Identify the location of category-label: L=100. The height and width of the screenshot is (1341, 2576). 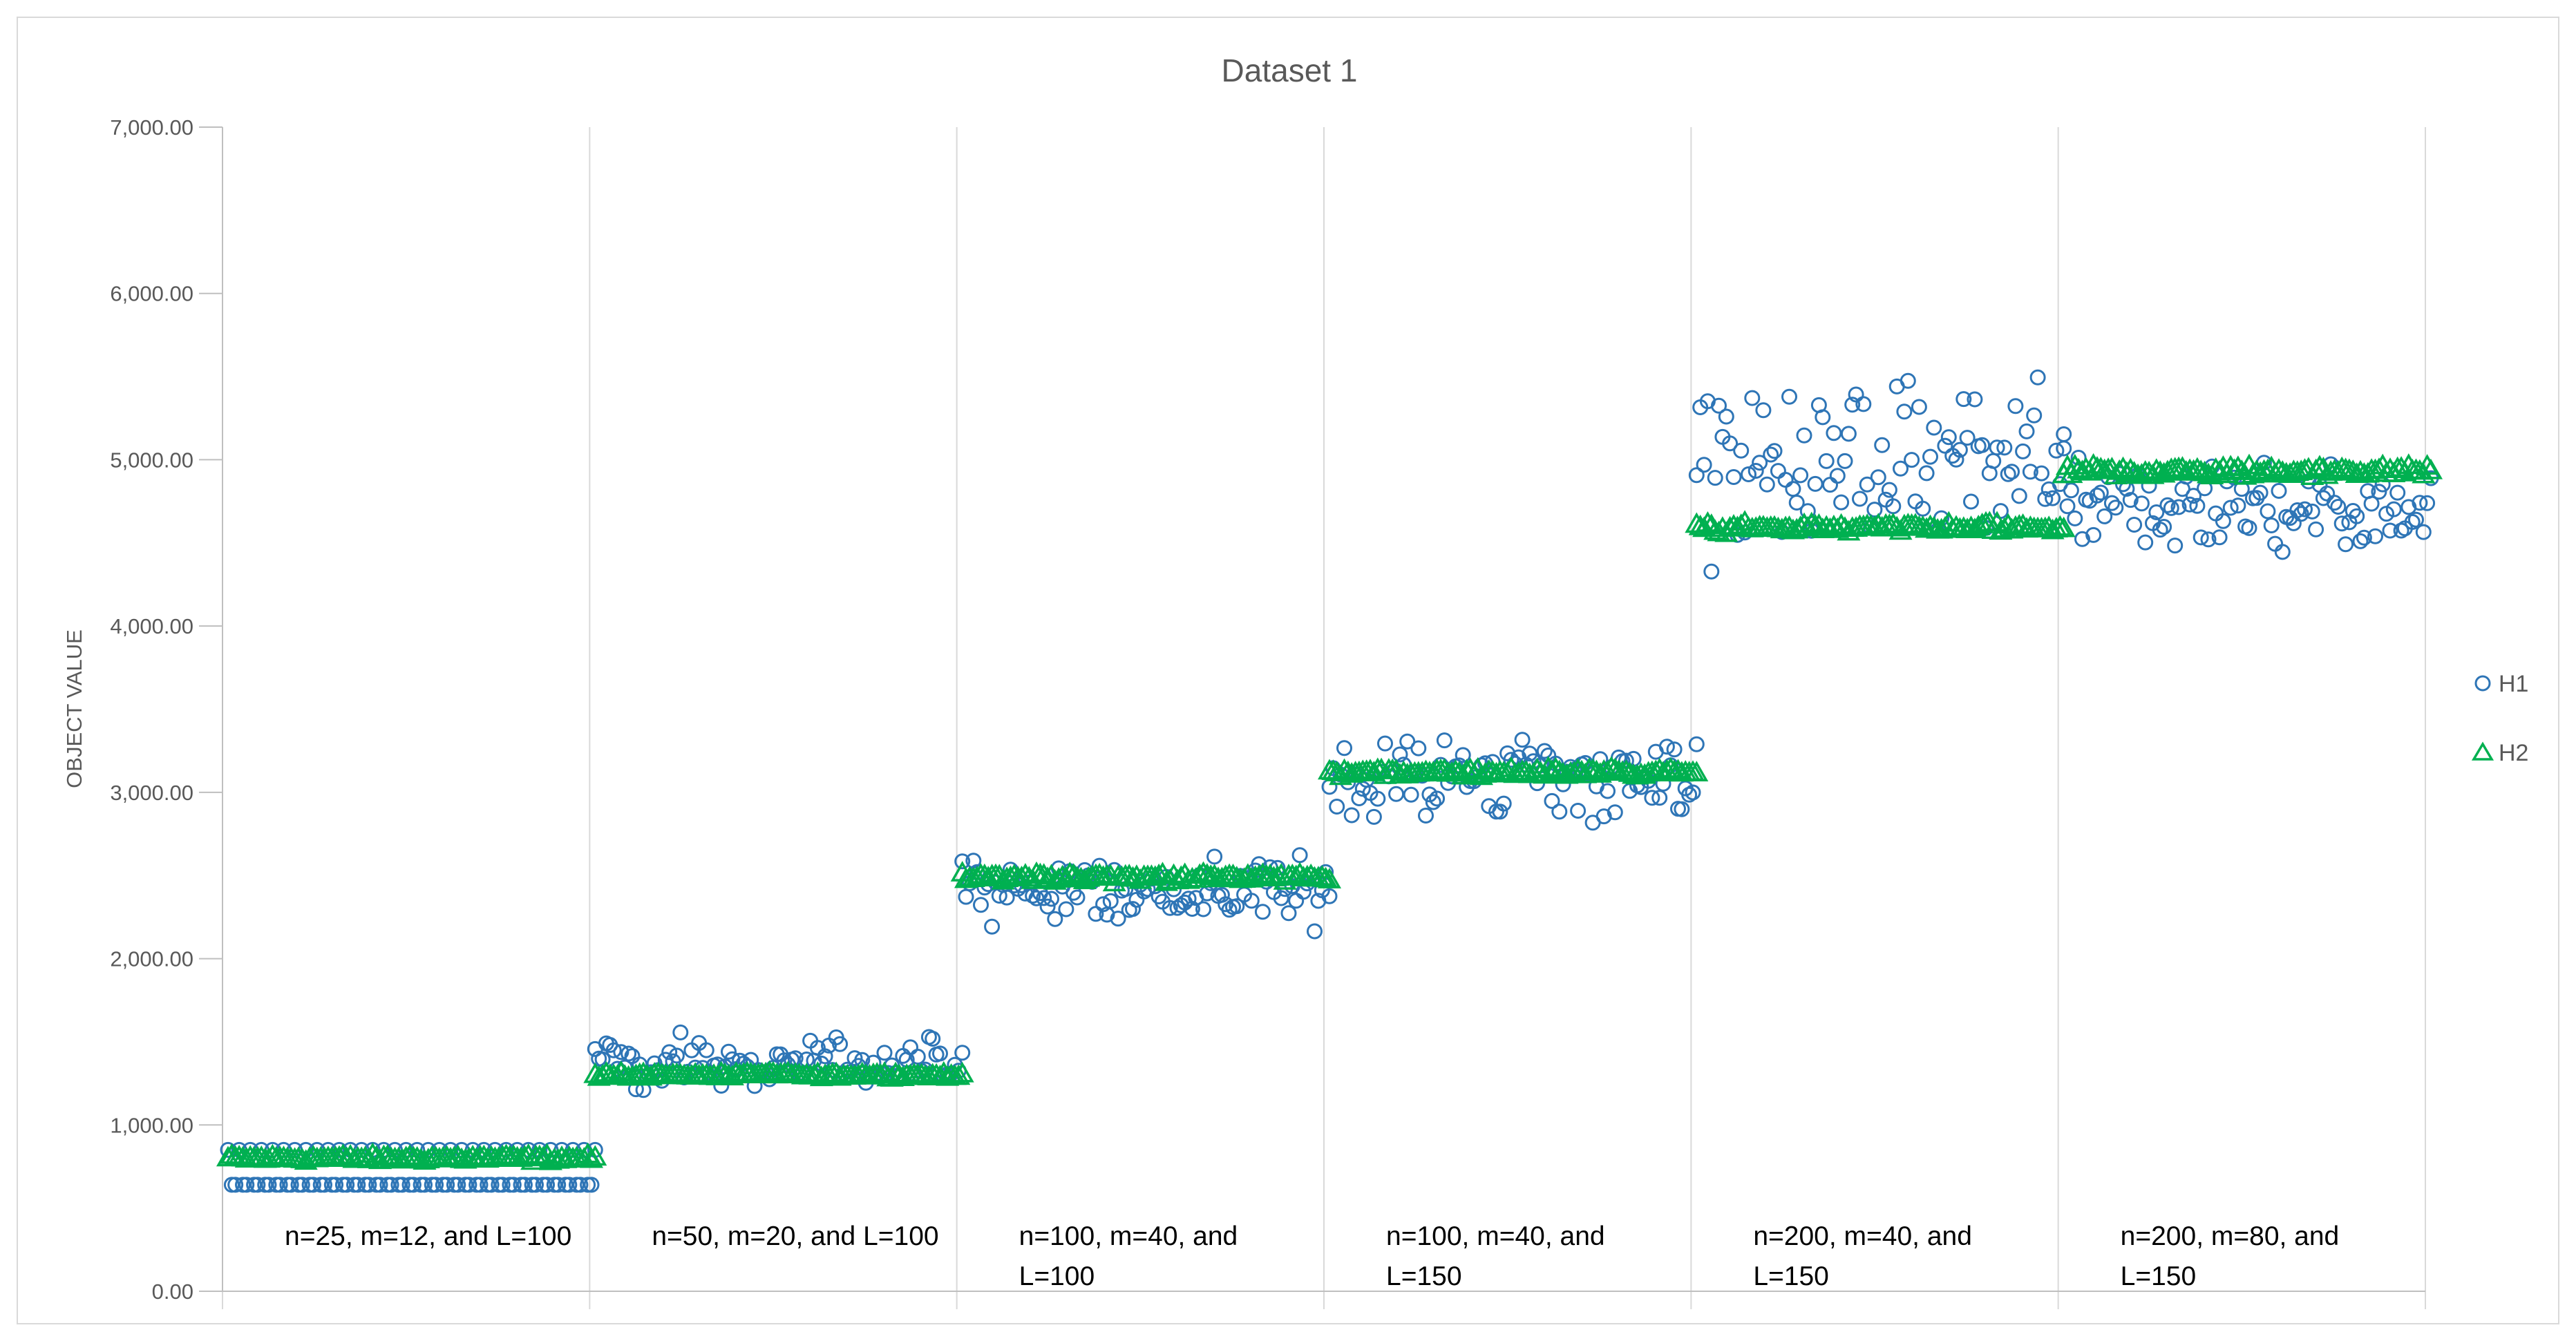
(1057, 1276).